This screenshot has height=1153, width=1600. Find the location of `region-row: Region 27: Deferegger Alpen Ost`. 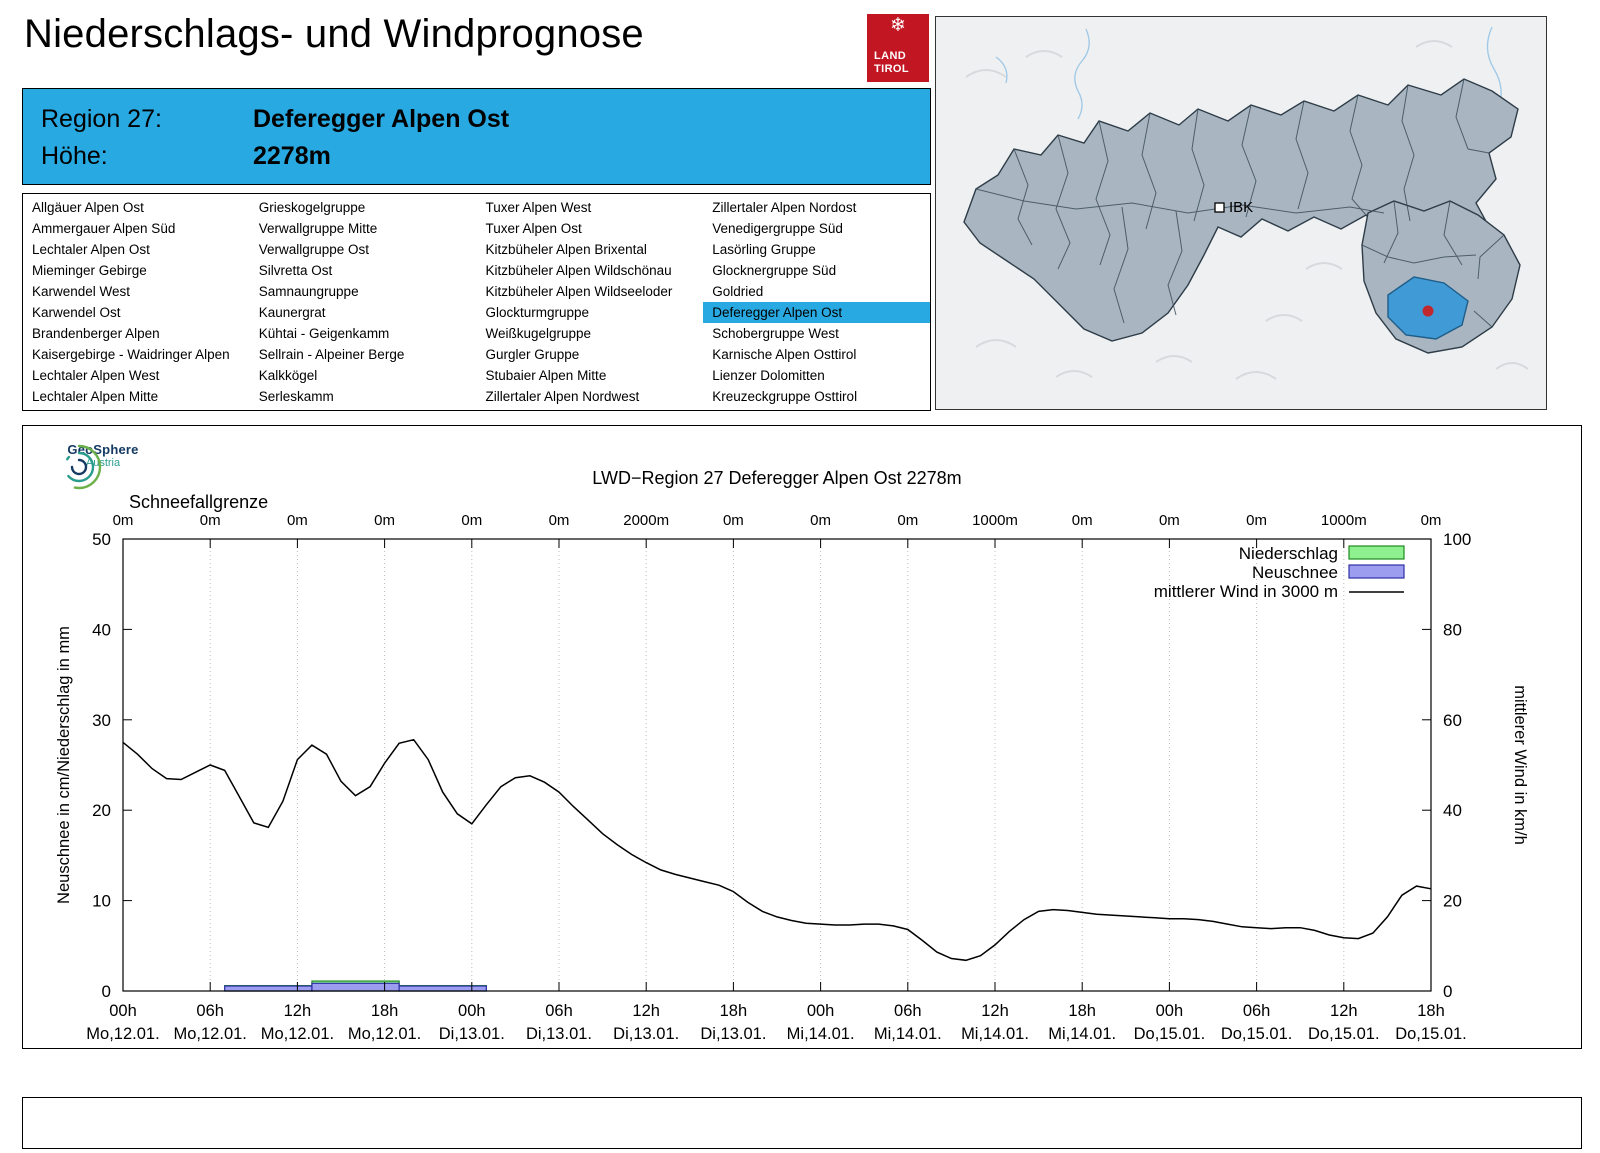

region-row: Region 27: Deferegger Alpen Ost is located at coordinates (485, 119).